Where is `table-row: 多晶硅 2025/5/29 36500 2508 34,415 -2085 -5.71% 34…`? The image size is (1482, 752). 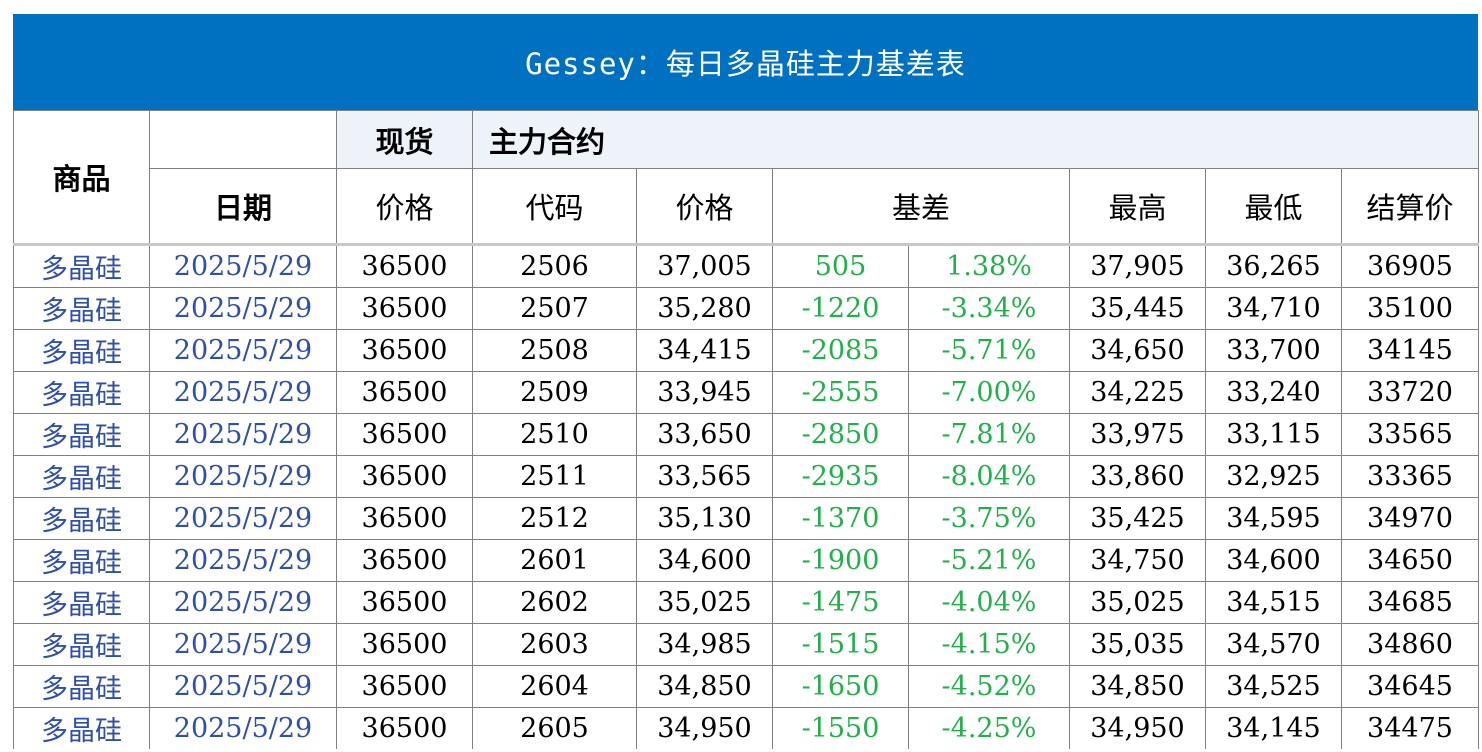 table-row: 多晶硅 2025/5/29 36500 2508 34,415 -2085 -5.71% 34… is located at coordinates (746, 350).